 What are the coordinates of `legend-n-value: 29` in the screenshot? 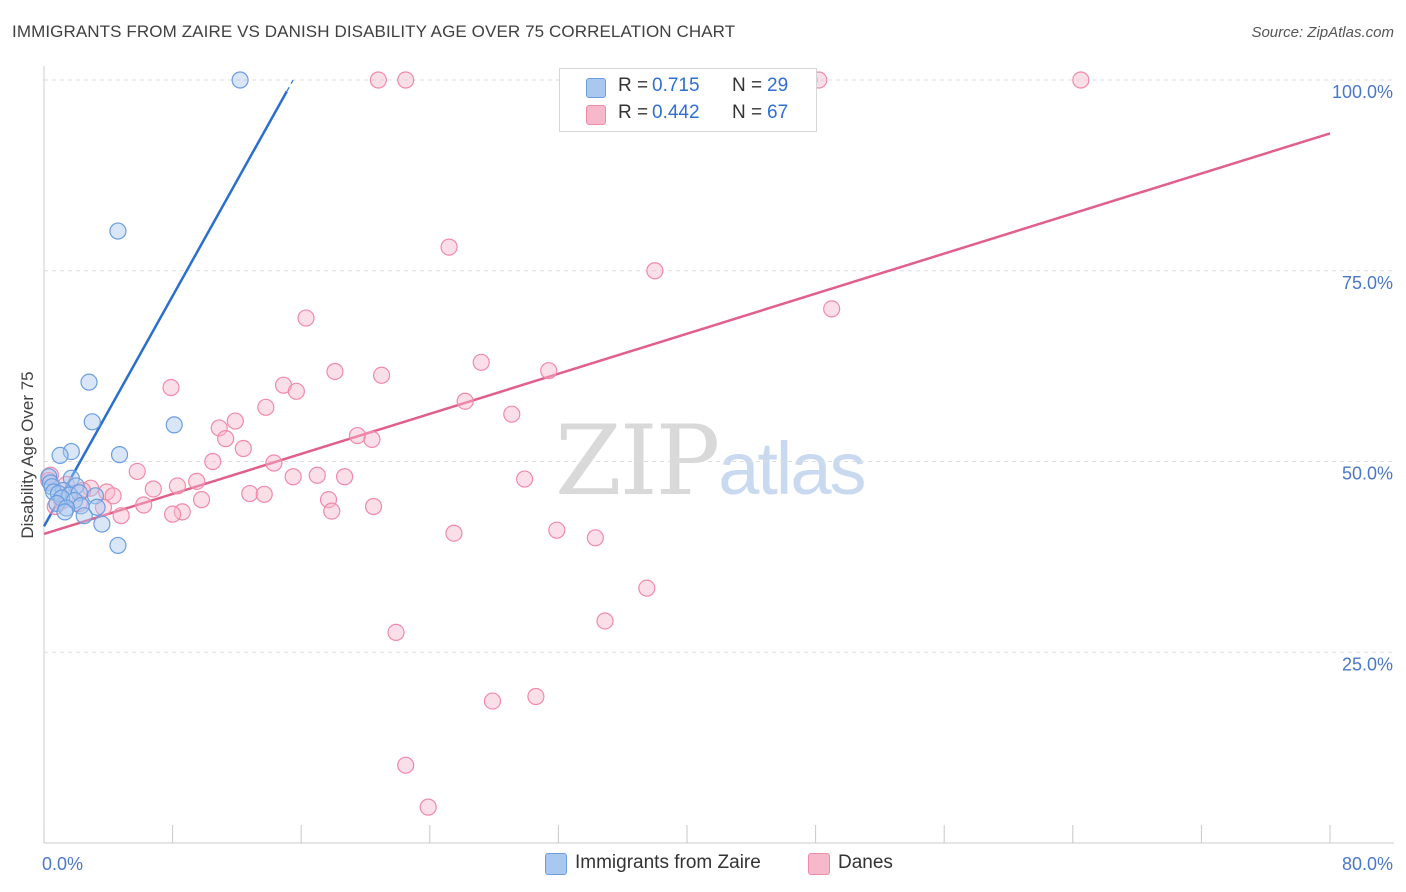 It's located at (778, 85).